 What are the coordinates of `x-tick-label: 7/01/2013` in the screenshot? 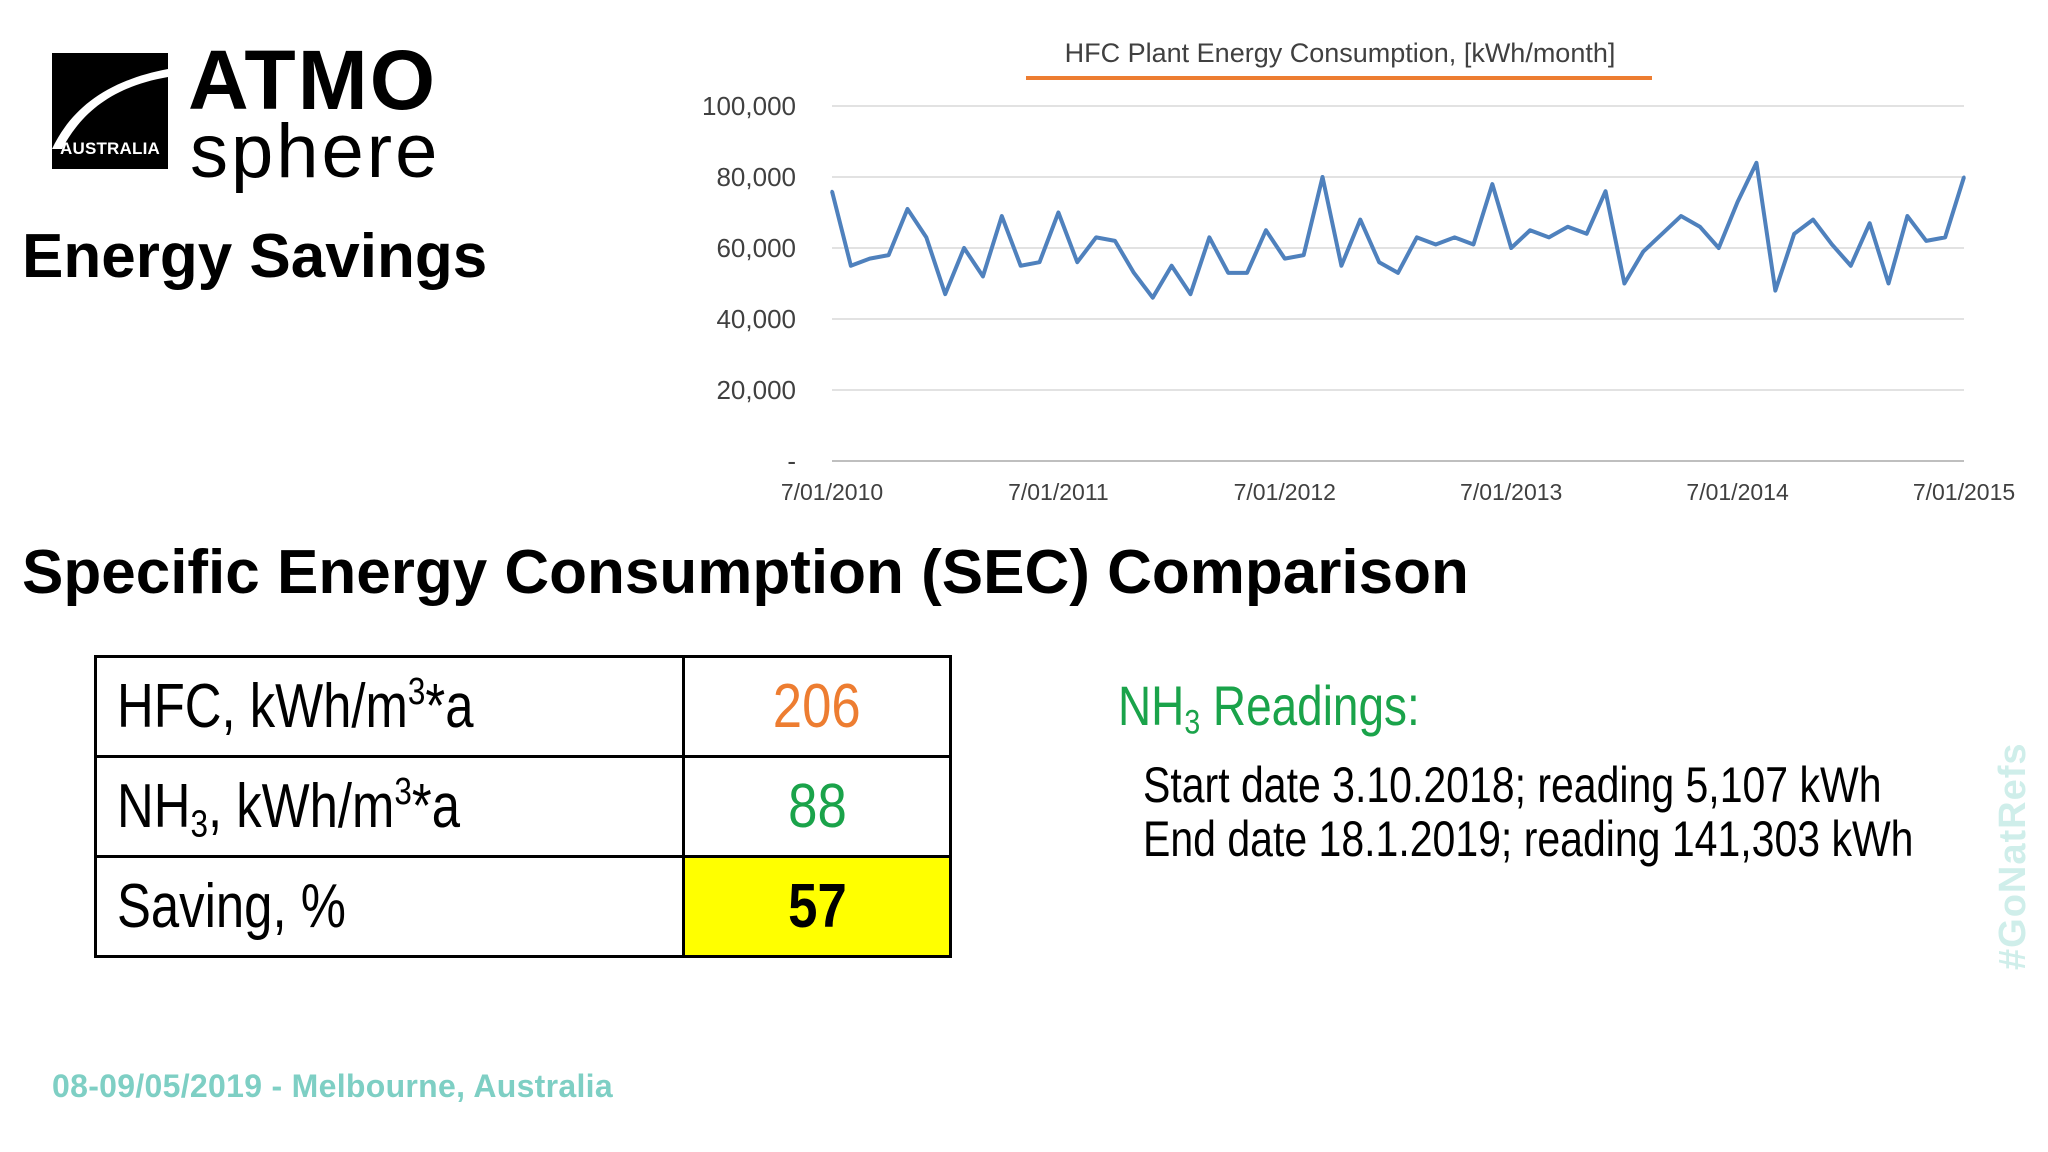 It's located at (1511, 492).